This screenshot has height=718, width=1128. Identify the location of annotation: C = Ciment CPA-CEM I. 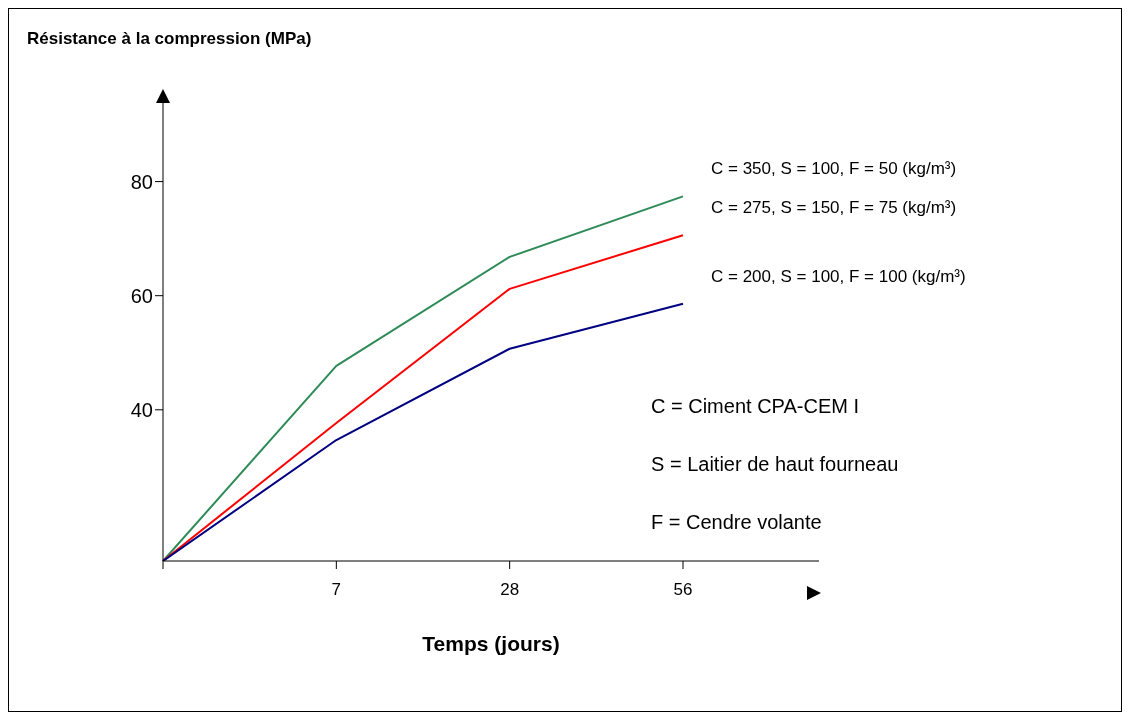
(755, 406).